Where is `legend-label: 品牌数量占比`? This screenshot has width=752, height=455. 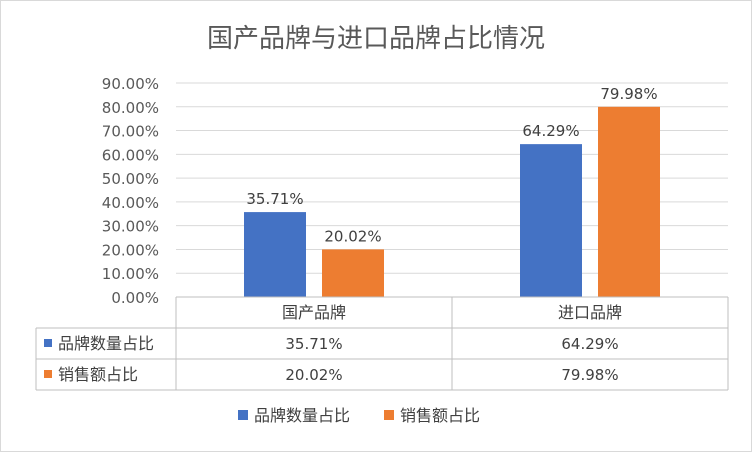
legend-label: 品牌数量占比 is located at coordinates (302, 415).